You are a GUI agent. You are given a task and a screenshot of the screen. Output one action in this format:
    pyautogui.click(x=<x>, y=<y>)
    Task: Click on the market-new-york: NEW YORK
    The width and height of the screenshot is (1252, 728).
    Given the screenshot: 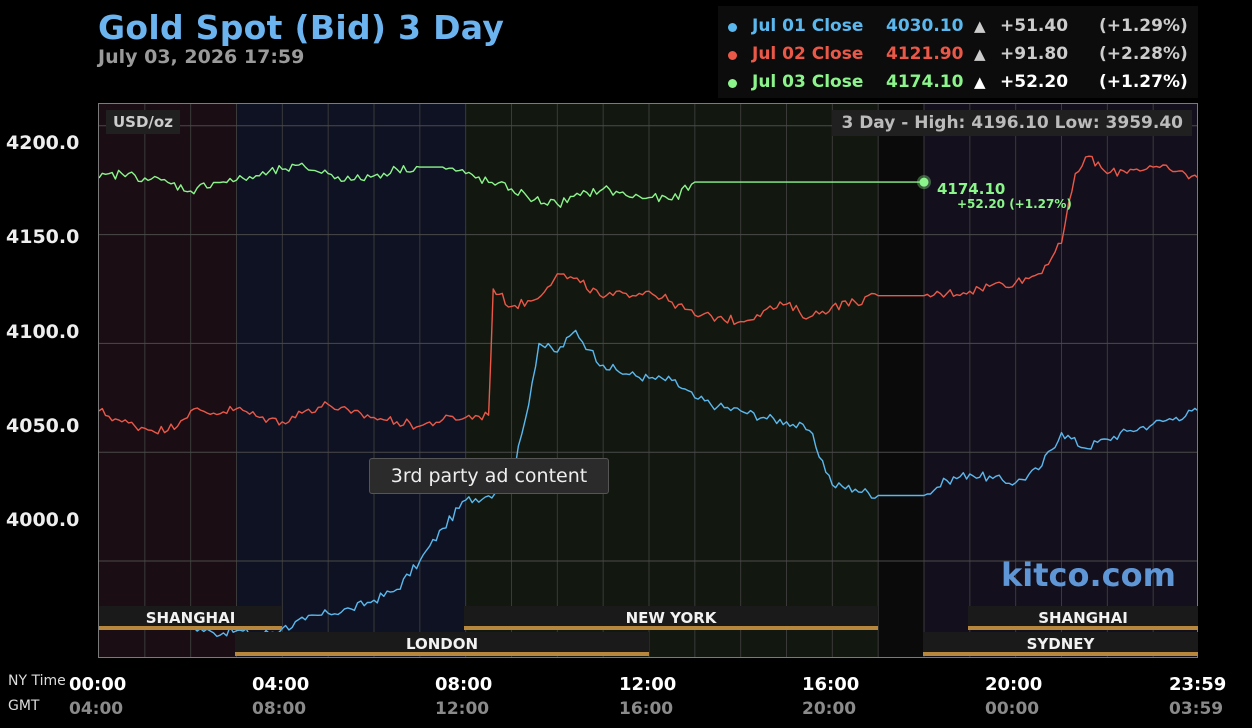 What is the action you would take?
    pyautogui.click(x=671, y=618)
    